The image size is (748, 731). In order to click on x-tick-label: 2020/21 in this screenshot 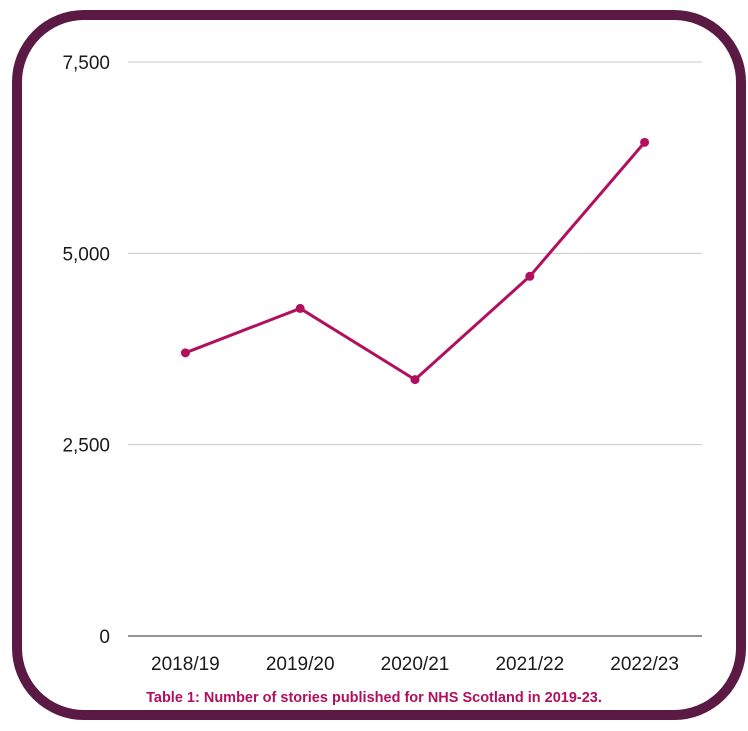, I will do `click(415, 664)`.